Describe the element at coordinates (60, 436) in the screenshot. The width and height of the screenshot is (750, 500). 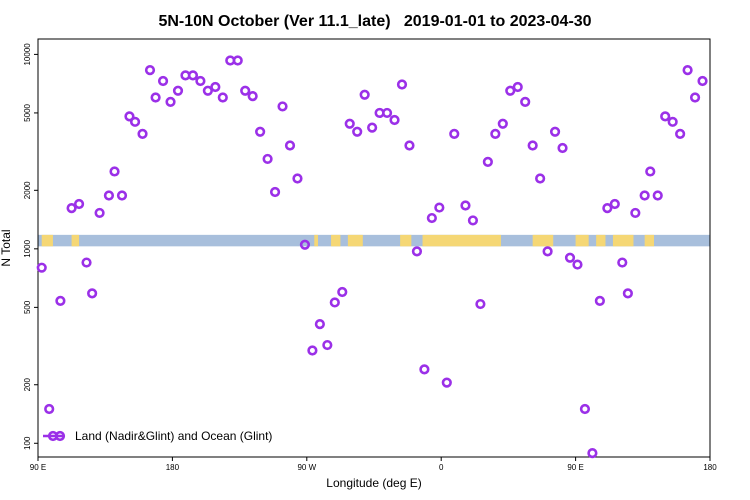
I see `legend-marker` at that location.